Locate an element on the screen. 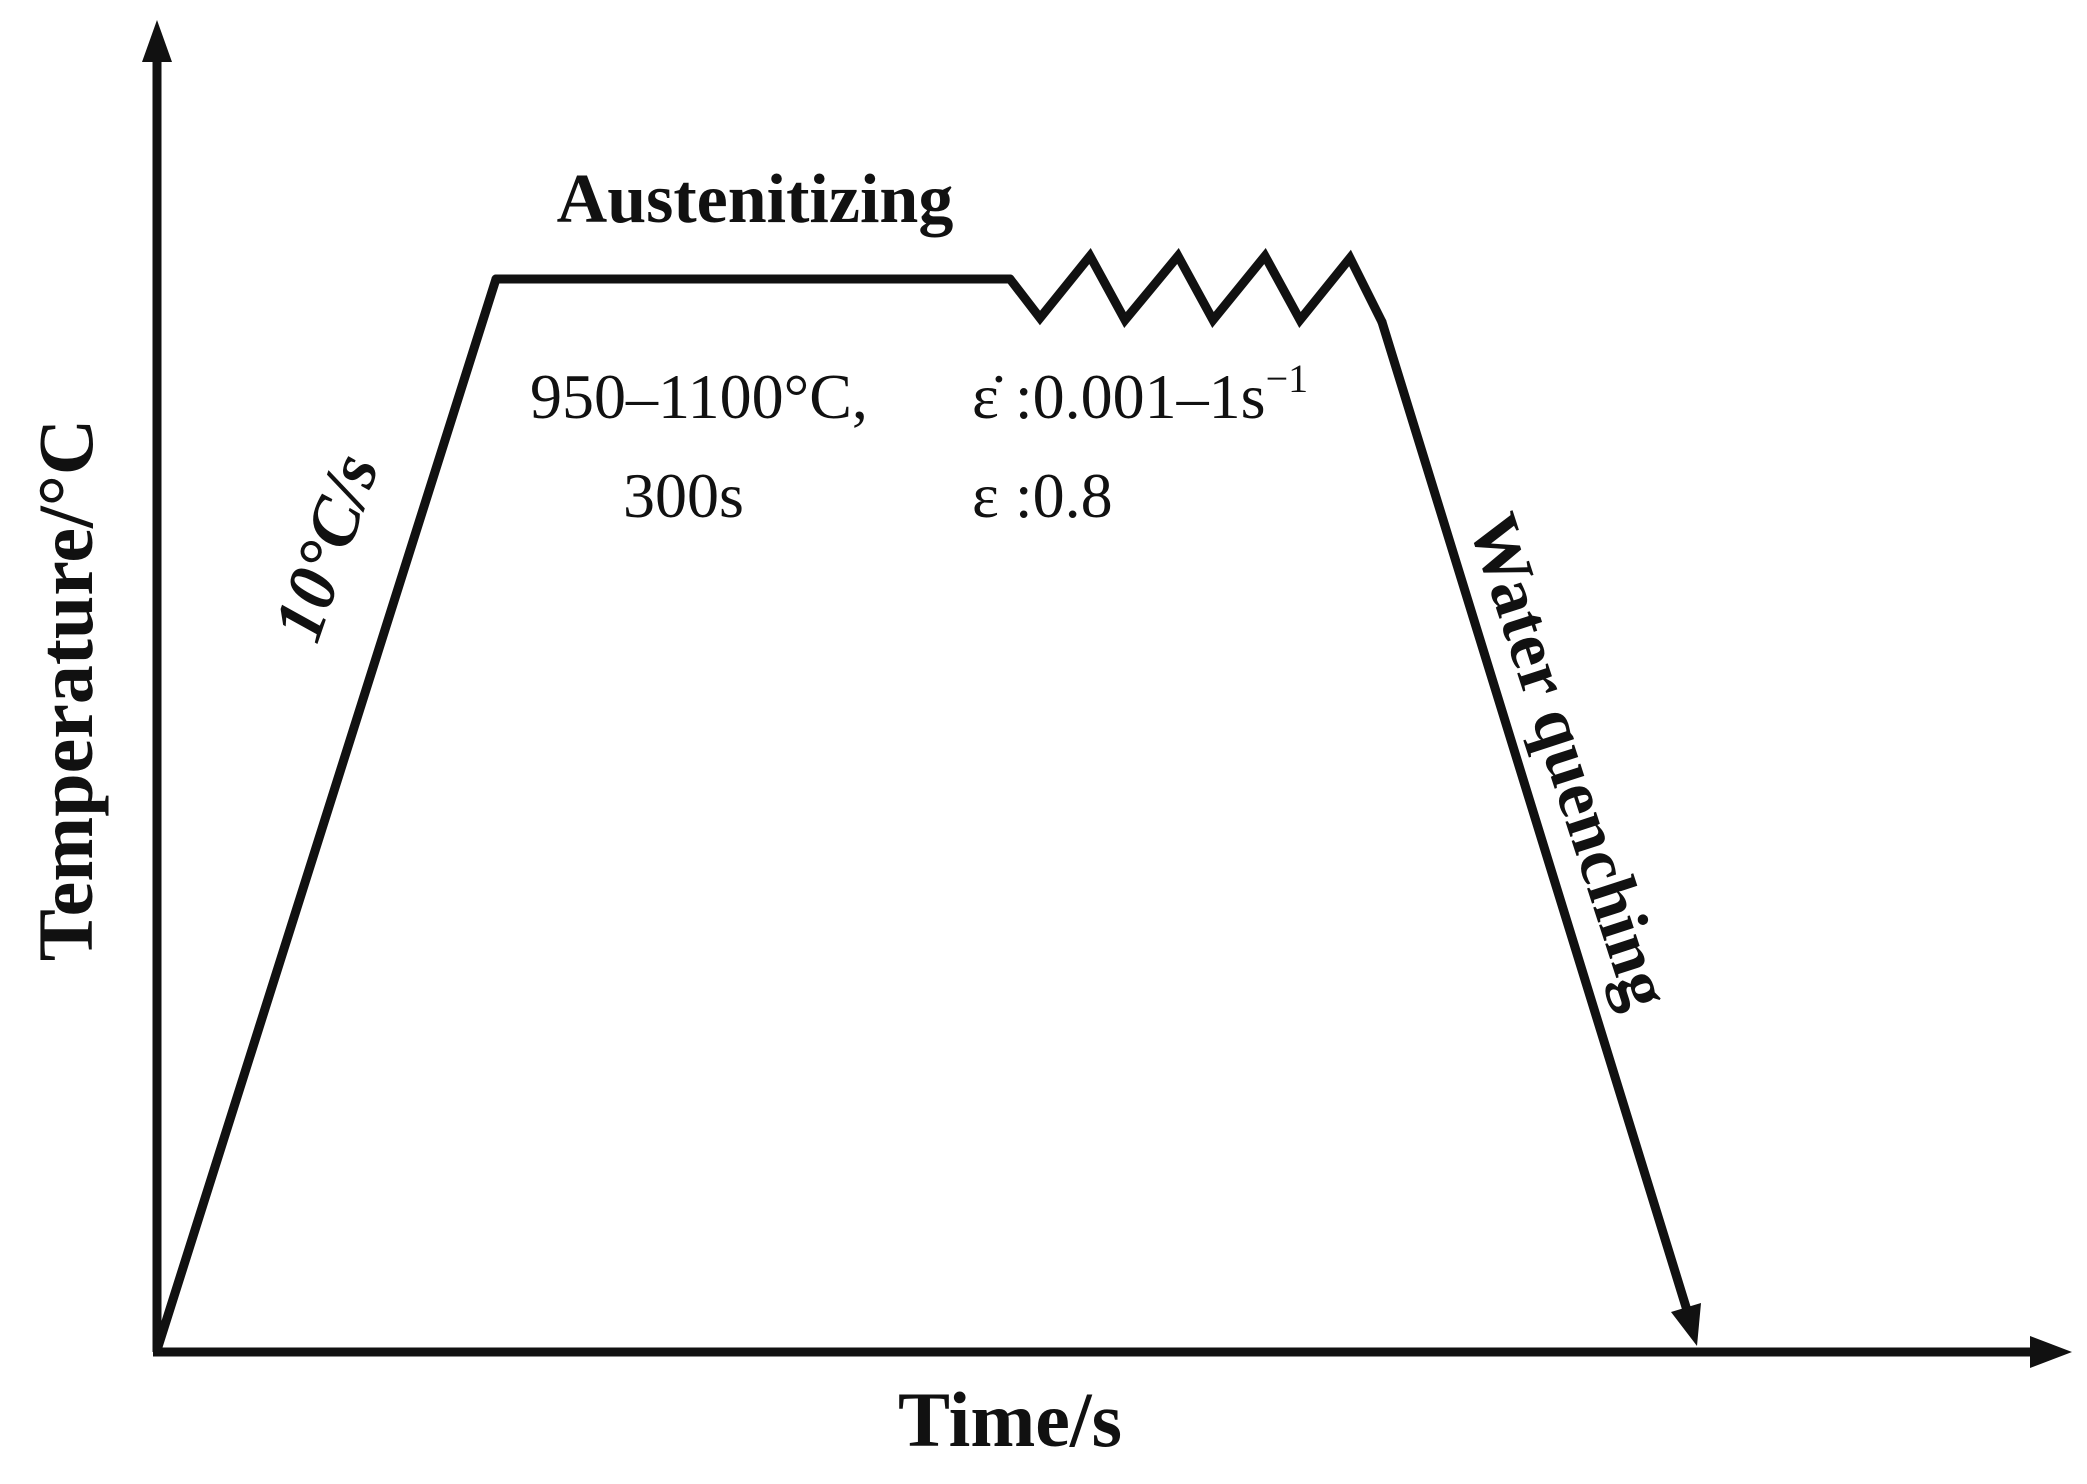 The width and height of the screenshot is (2087, 1484). quenching-line is located at coordinates (1536, 821).